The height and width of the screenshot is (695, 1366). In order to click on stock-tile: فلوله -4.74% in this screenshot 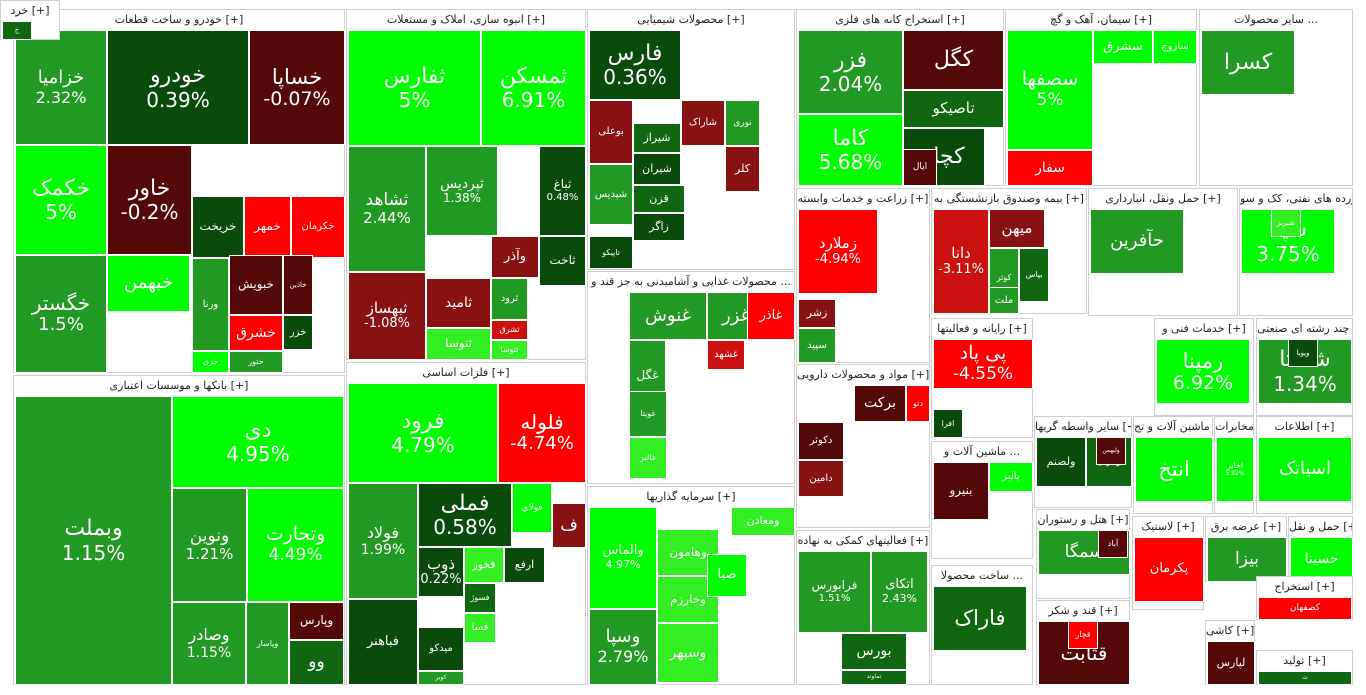, I will do `click(542, 433)`.